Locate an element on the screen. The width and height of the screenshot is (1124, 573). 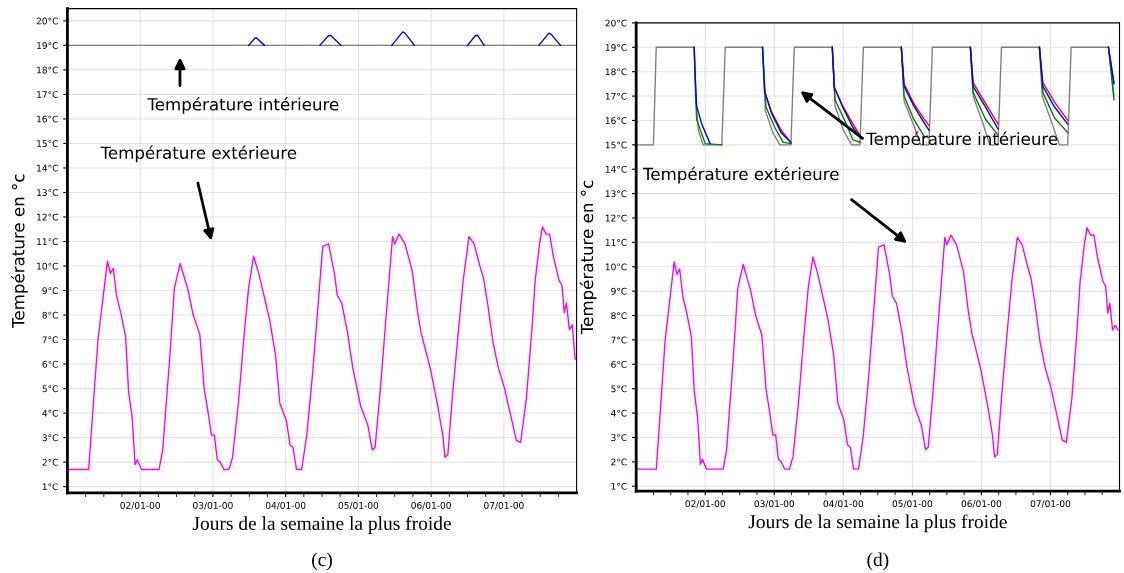
text: (d) is located at coordinates (878, 561).